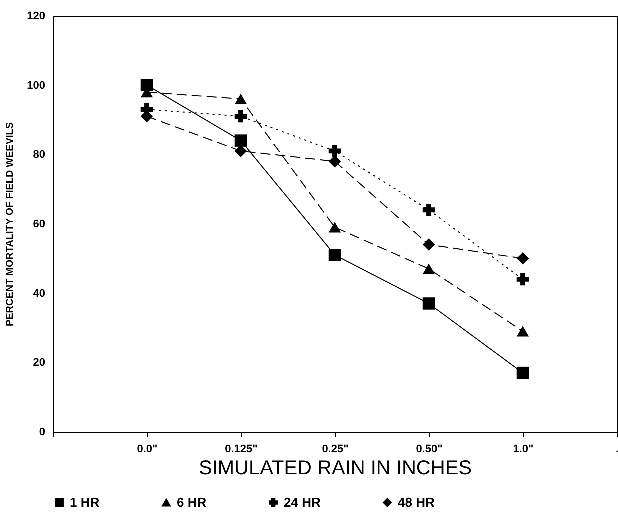  What do you see at coordinates (39, 363) in the screenshot?
I see `y-tick-label: 20` at bounding box center [39, 363].